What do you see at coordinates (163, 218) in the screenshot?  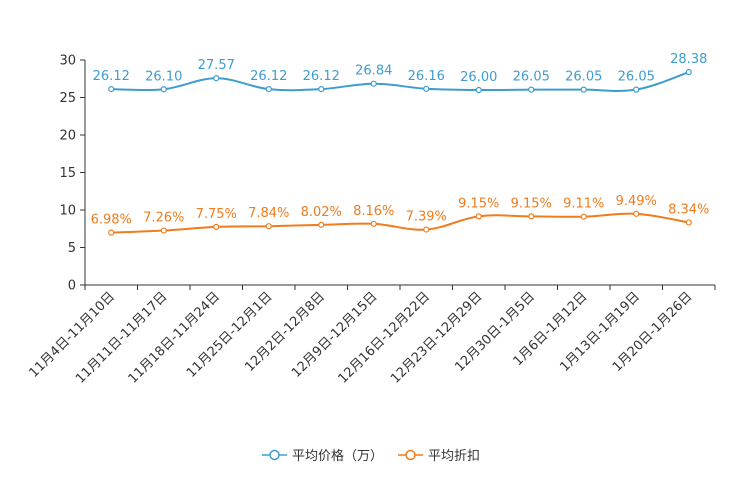 I see `data-label: 7.26%` at bounding box center [163, 218].